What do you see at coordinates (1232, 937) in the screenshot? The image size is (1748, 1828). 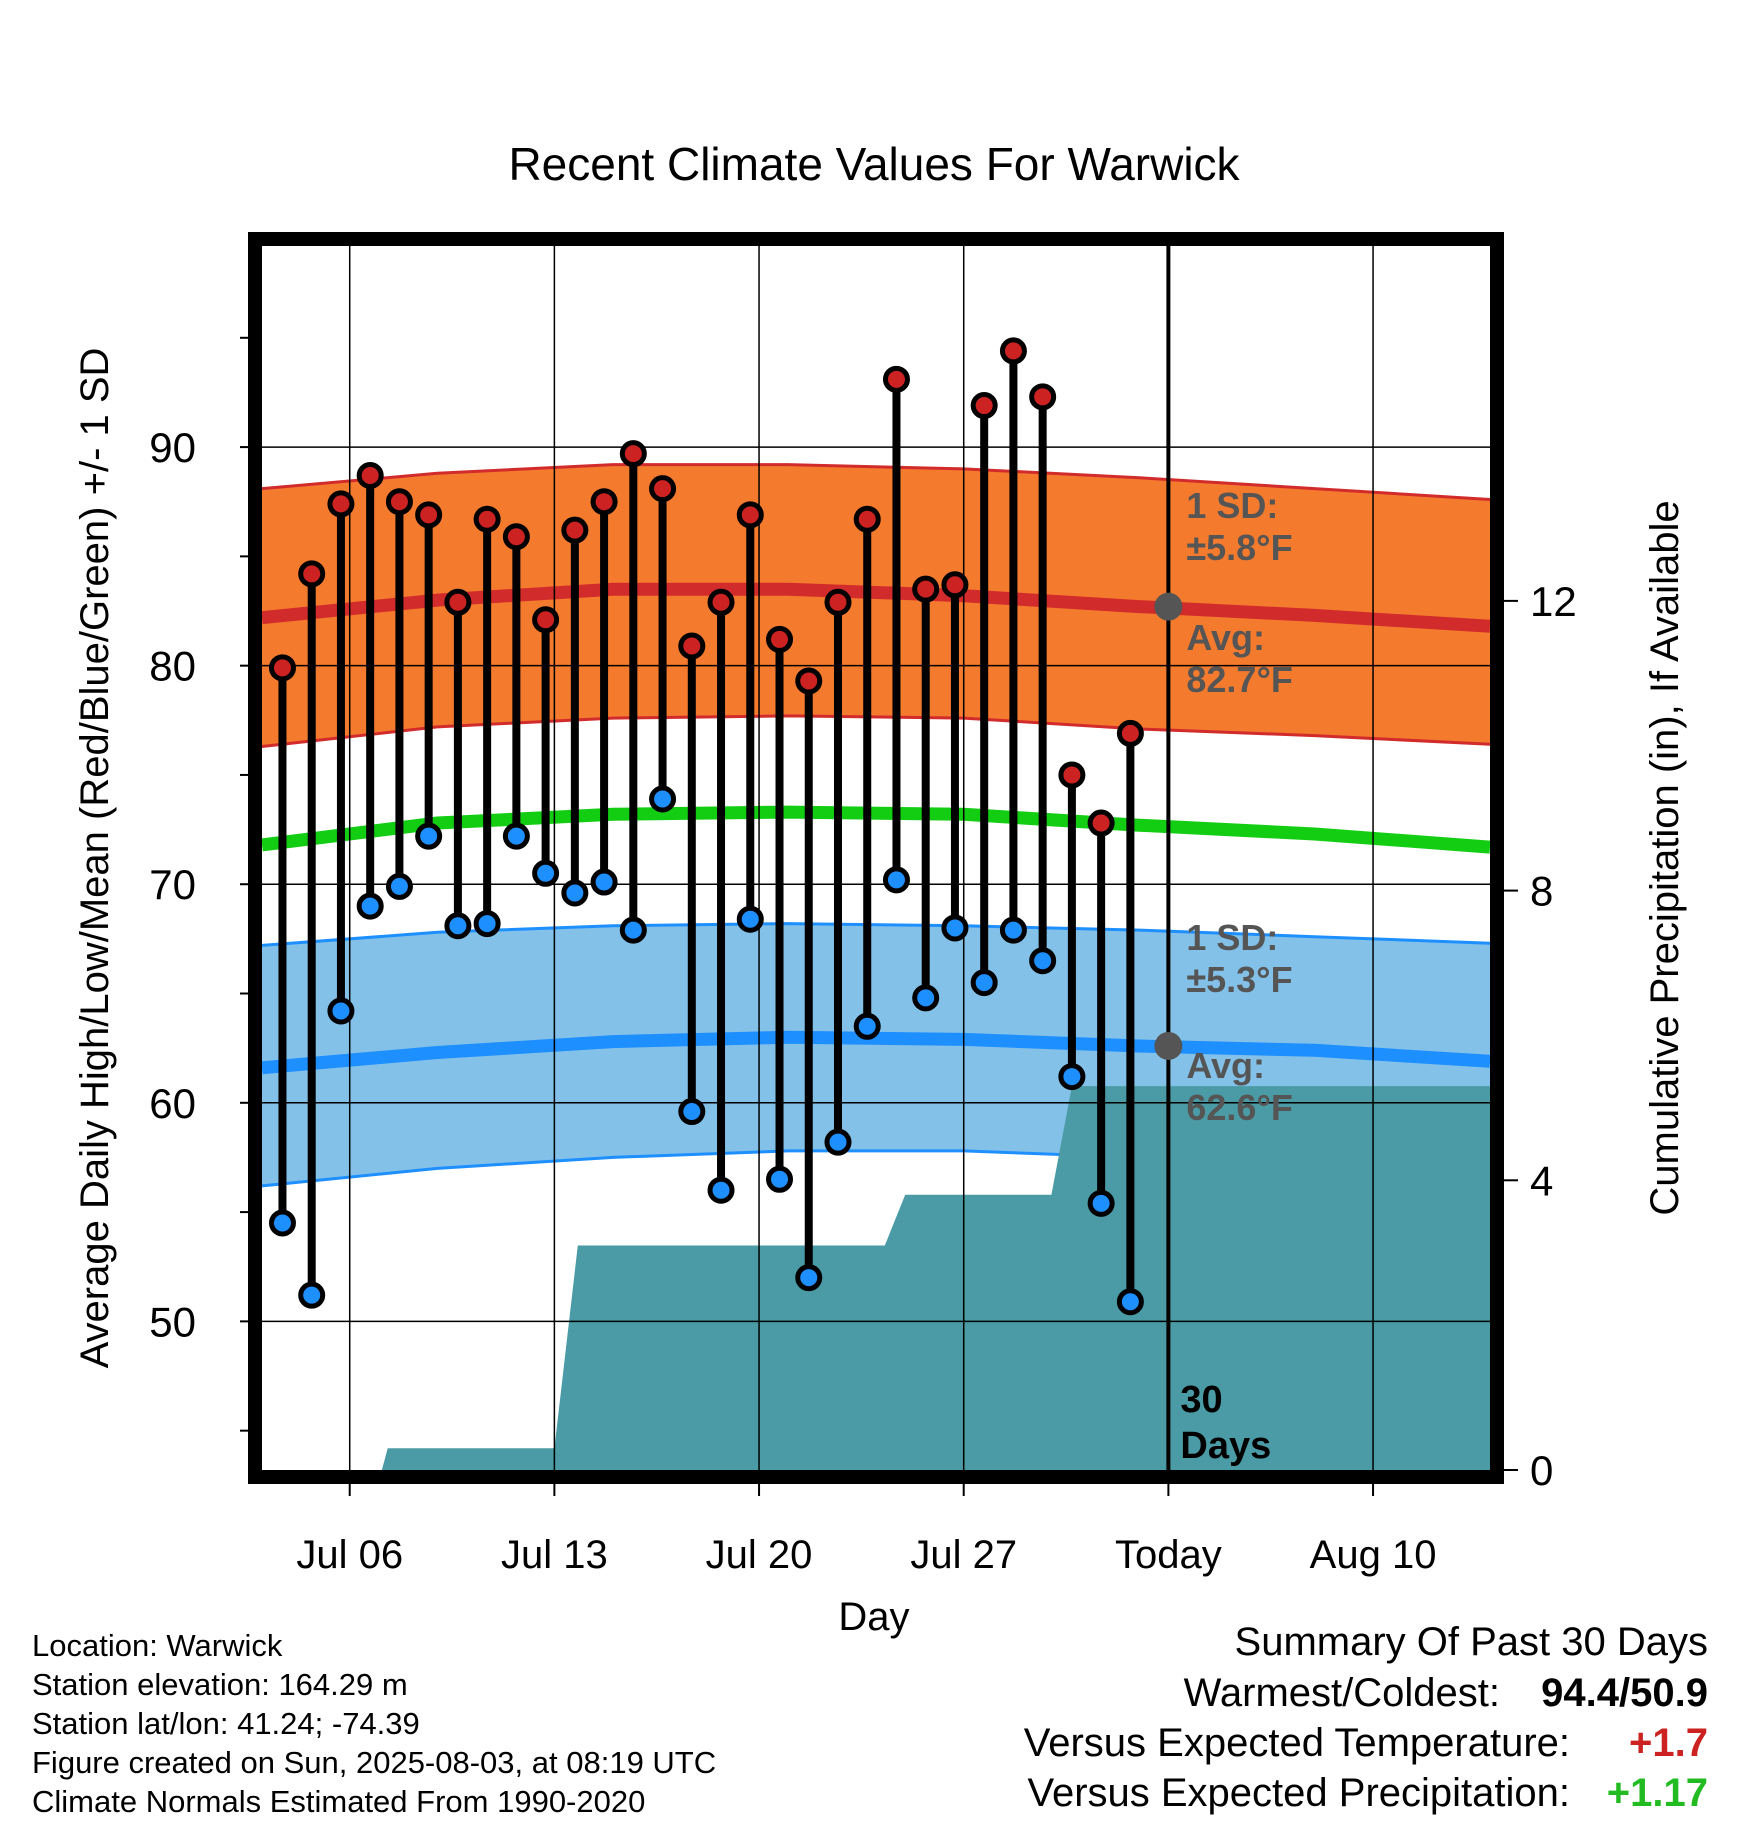 I see `low-sd-annotation-line1: 1 SD:` at bounding box center [1232, 937].